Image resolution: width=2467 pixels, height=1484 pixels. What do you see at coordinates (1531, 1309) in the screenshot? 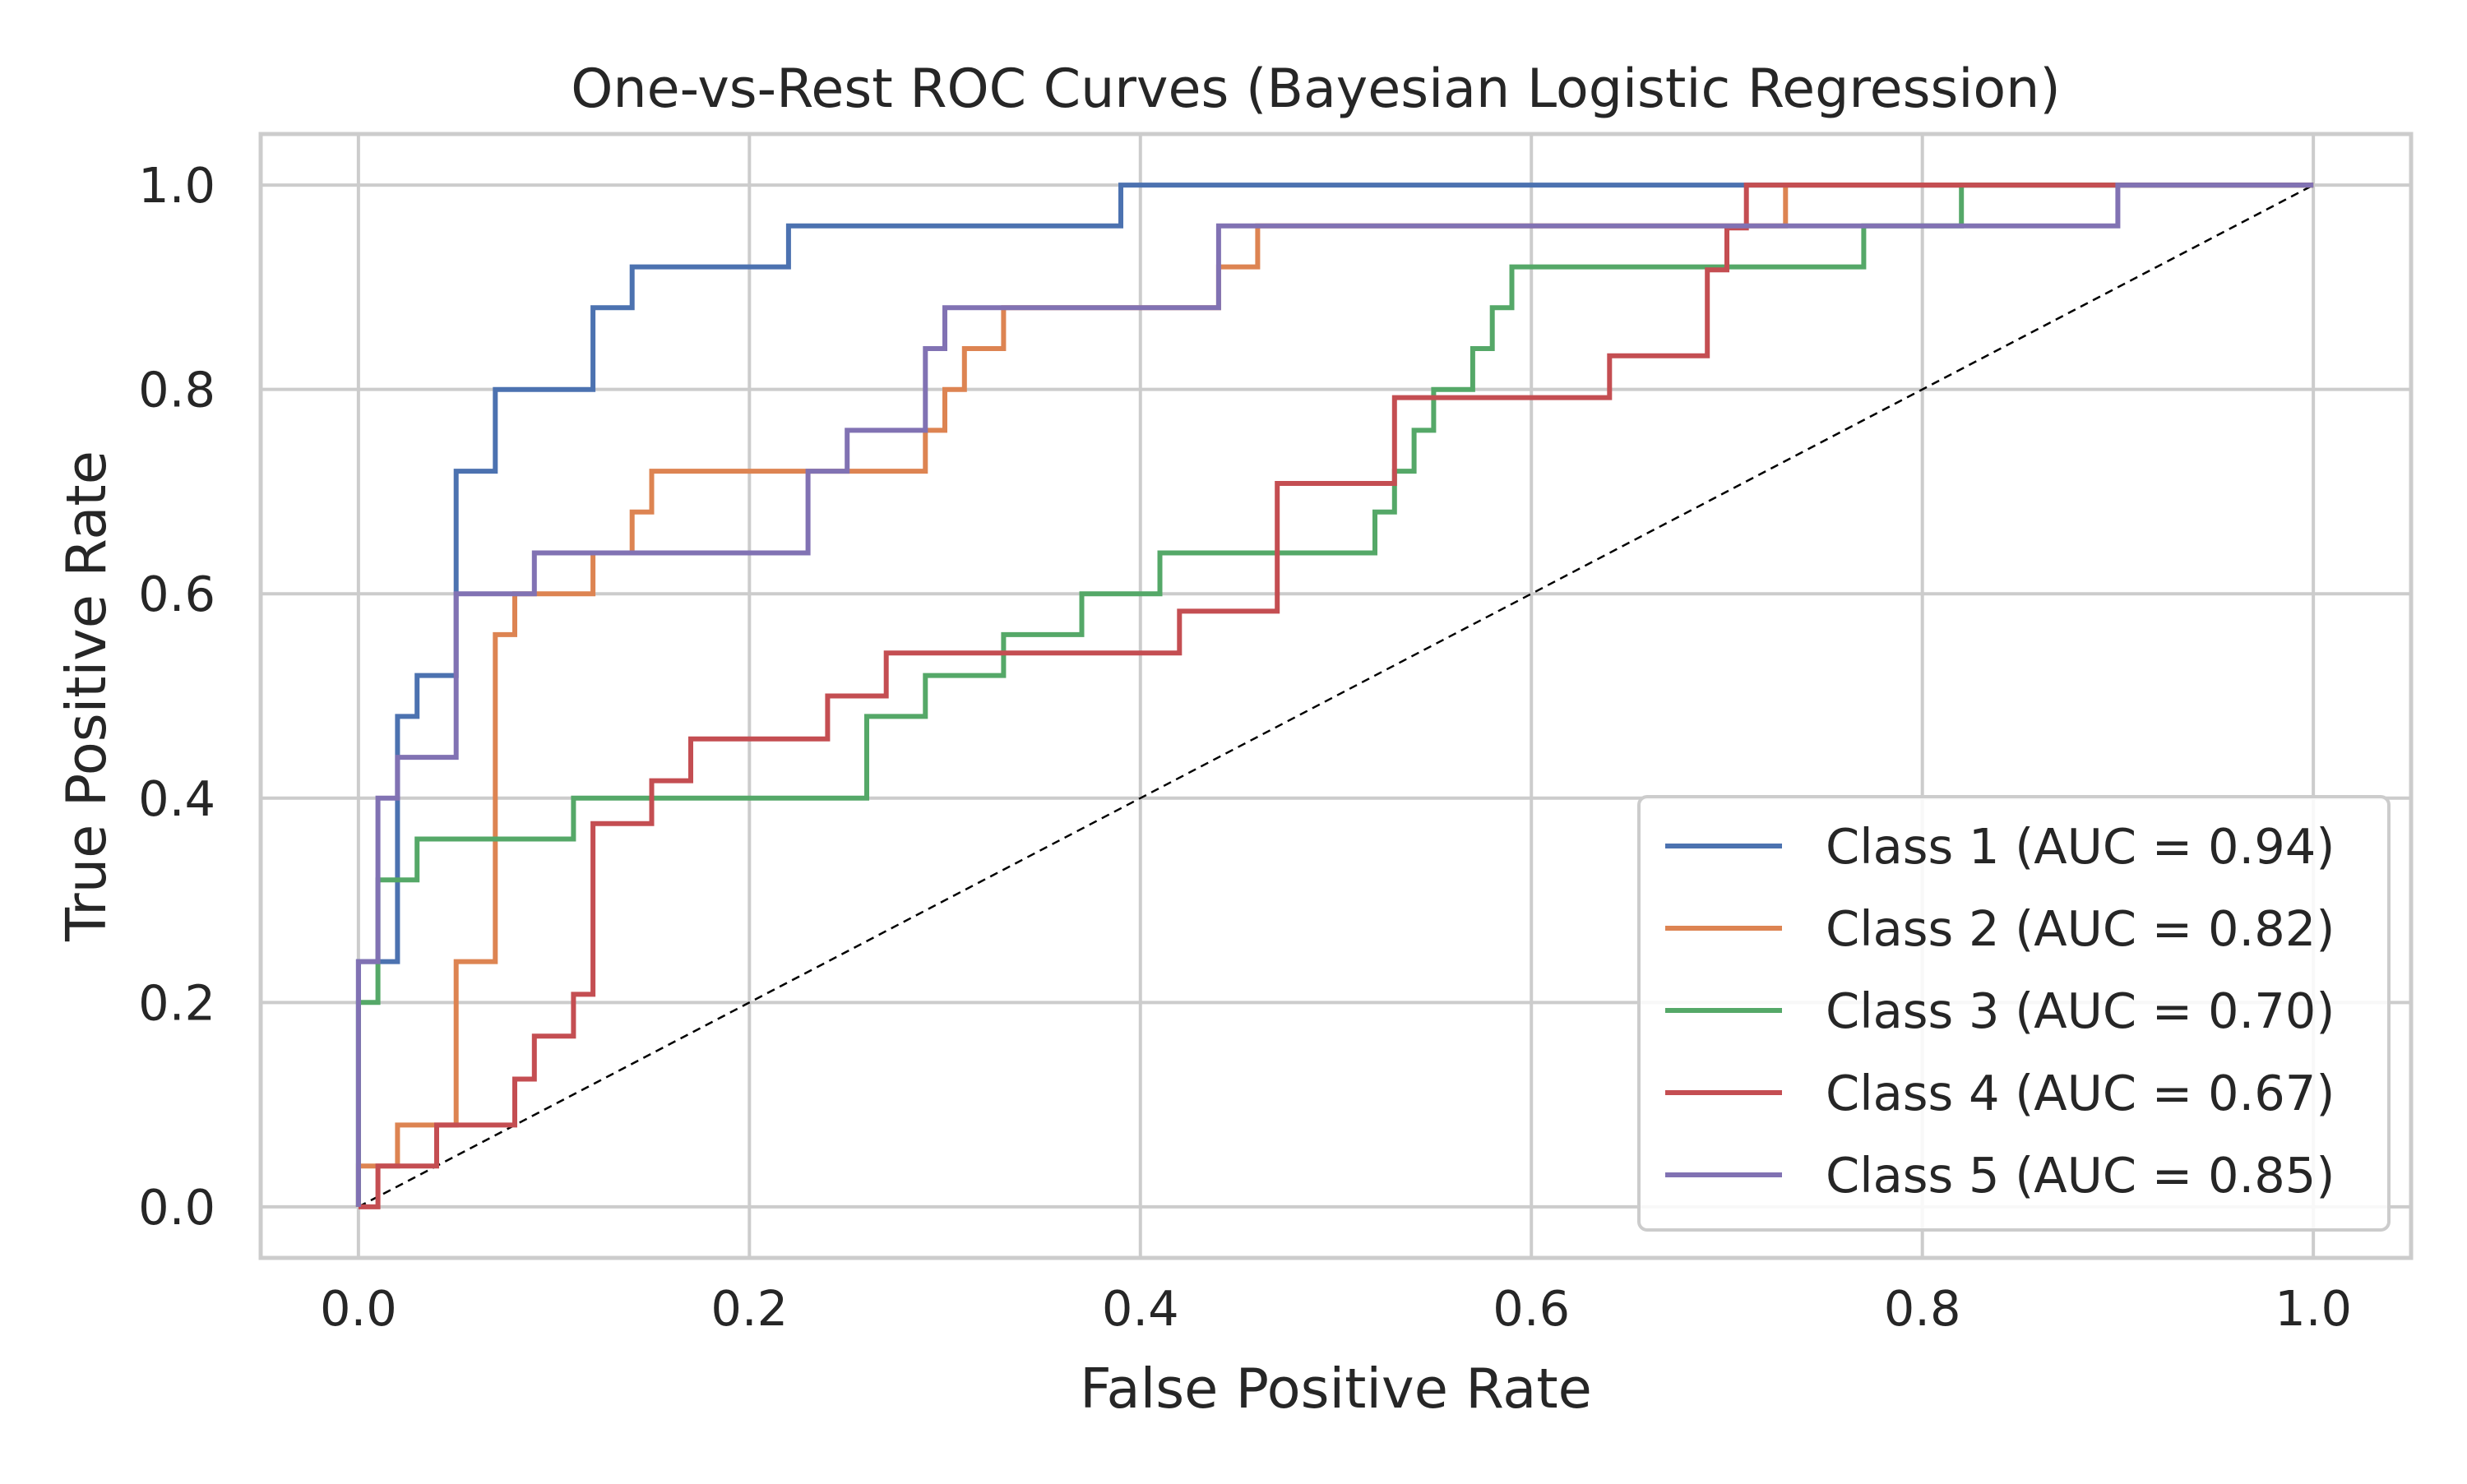
I see `x-tick-label: 0.6` at bounding box center [1531, 1309].